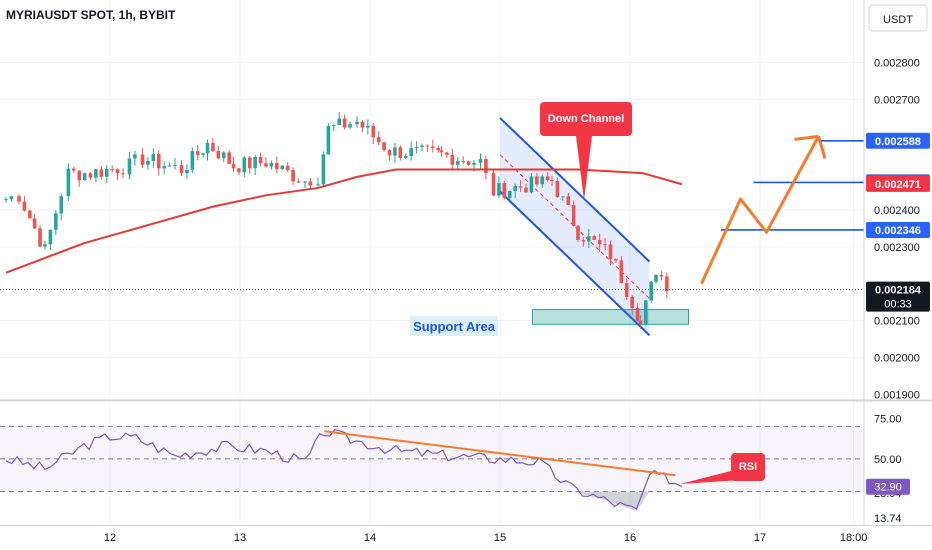 The height and width of the screenshot is (550, 932). I want to click on projection-path, so click(763, 209).